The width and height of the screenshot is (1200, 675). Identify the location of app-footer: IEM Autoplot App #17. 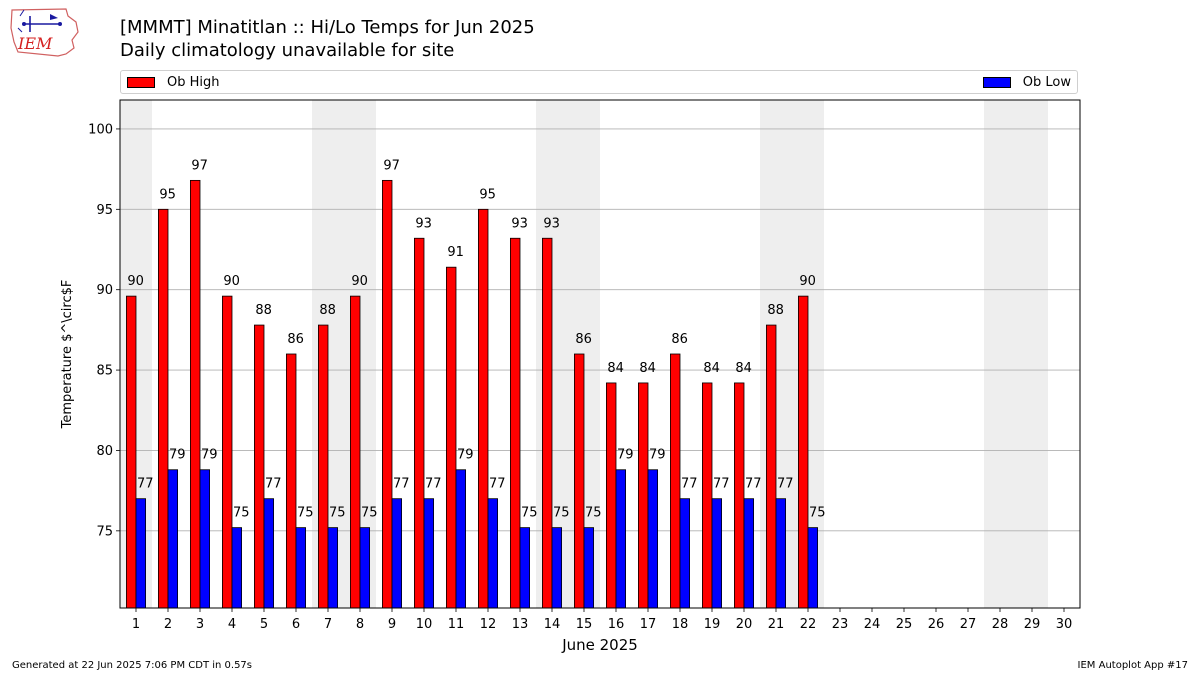
(1132, 665).